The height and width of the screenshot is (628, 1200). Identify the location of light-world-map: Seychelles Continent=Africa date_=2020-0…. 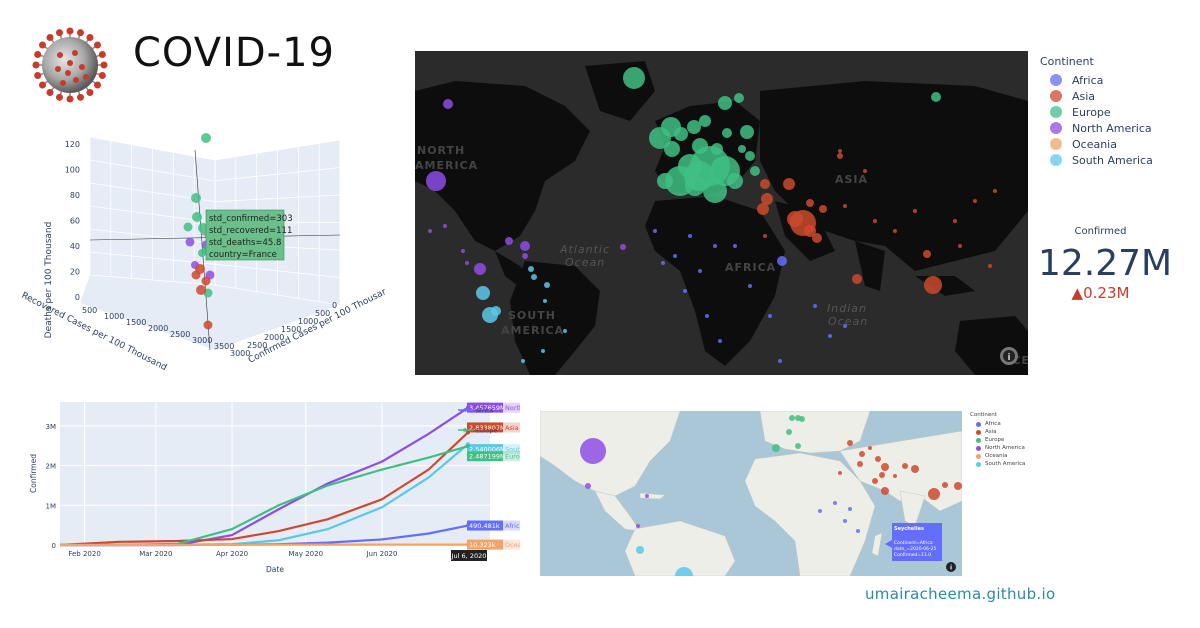
(751, 497).